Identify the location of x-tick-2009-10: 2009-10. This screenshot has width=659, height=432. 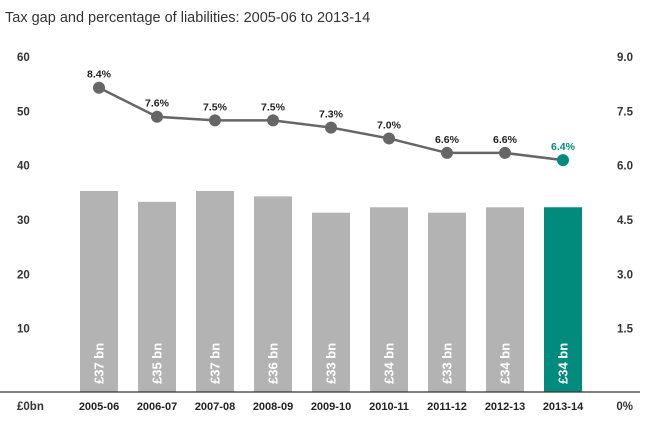
(331, 407).